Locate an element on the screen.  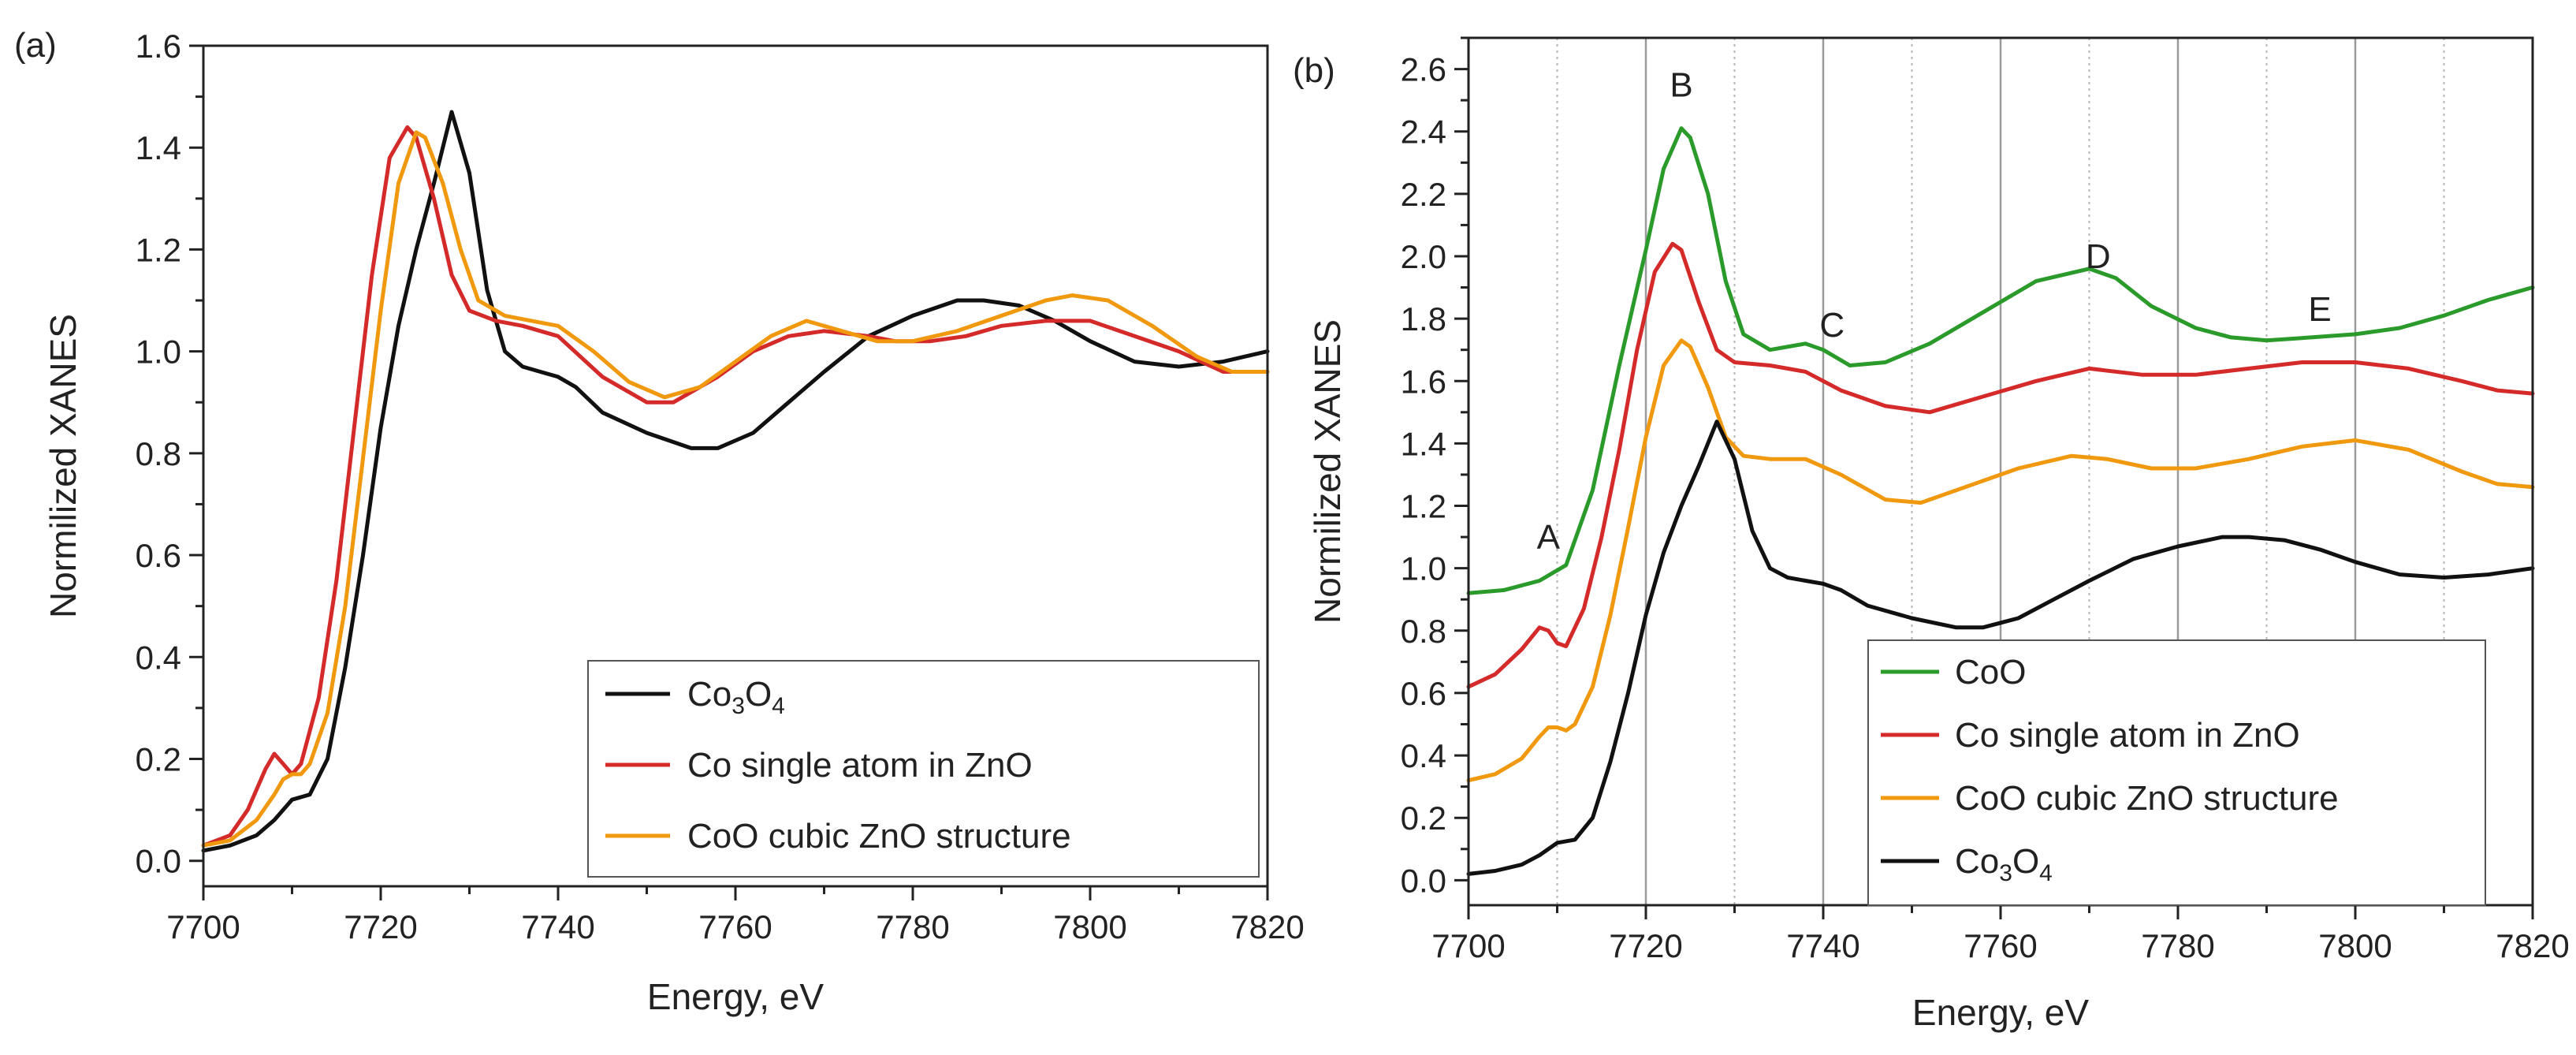
panel-a-y-axis-title: Normilized XANES is located at coordinates (63, 466).